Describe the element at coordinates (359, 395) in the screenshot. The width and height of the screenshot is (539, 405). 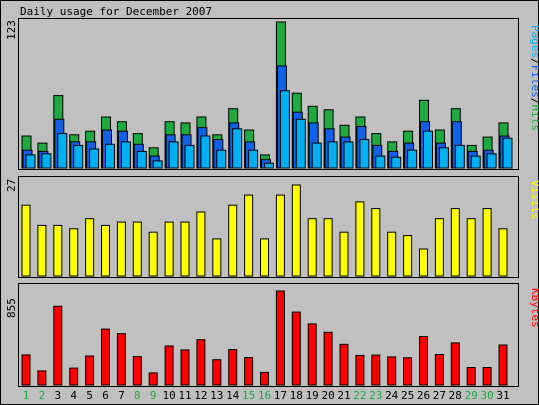
I see `x-tick-label: 22` at that location.